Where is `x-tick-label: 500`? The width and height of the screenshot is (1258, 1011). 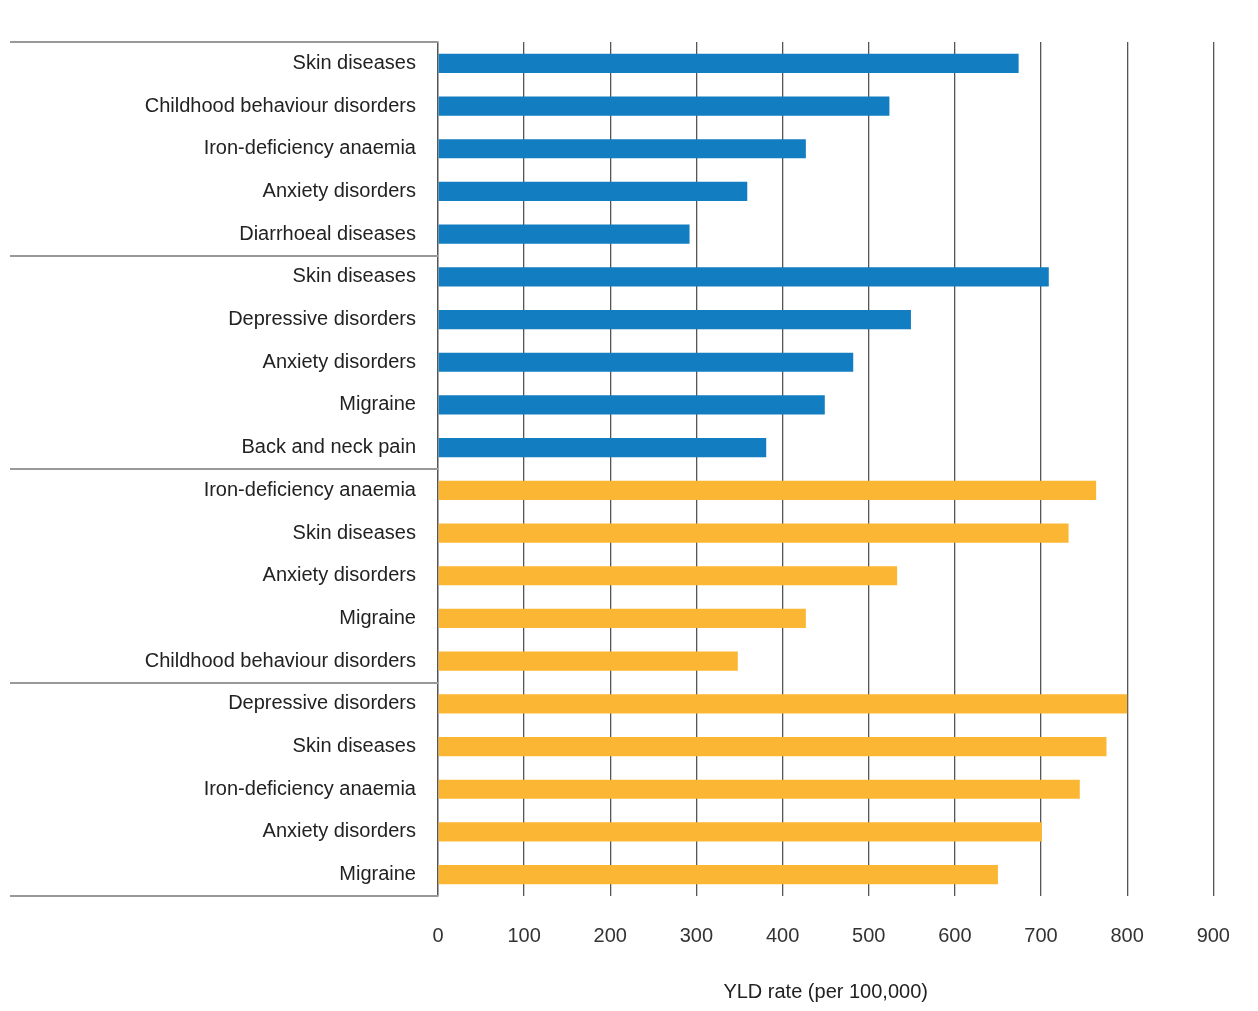 x-tick-label: 500 is located at coordinates (869, 934).